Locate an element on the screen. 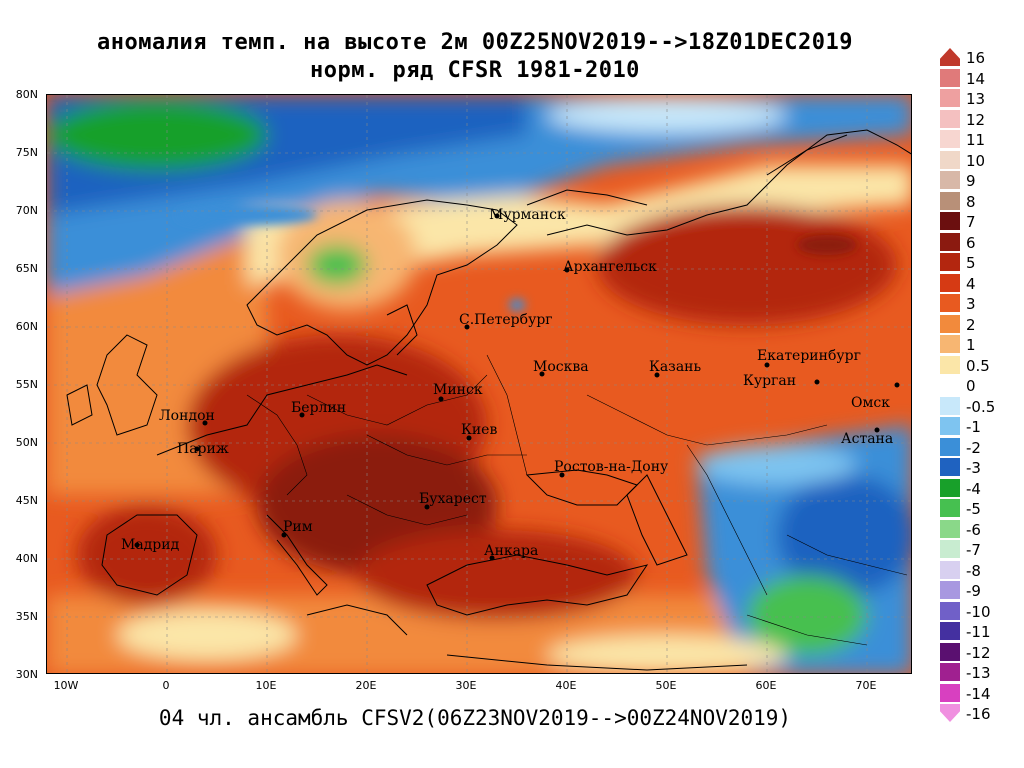 This screenshot has width=1024, height=768. colorbar-label: -2 is located at coordinates (973, 447).